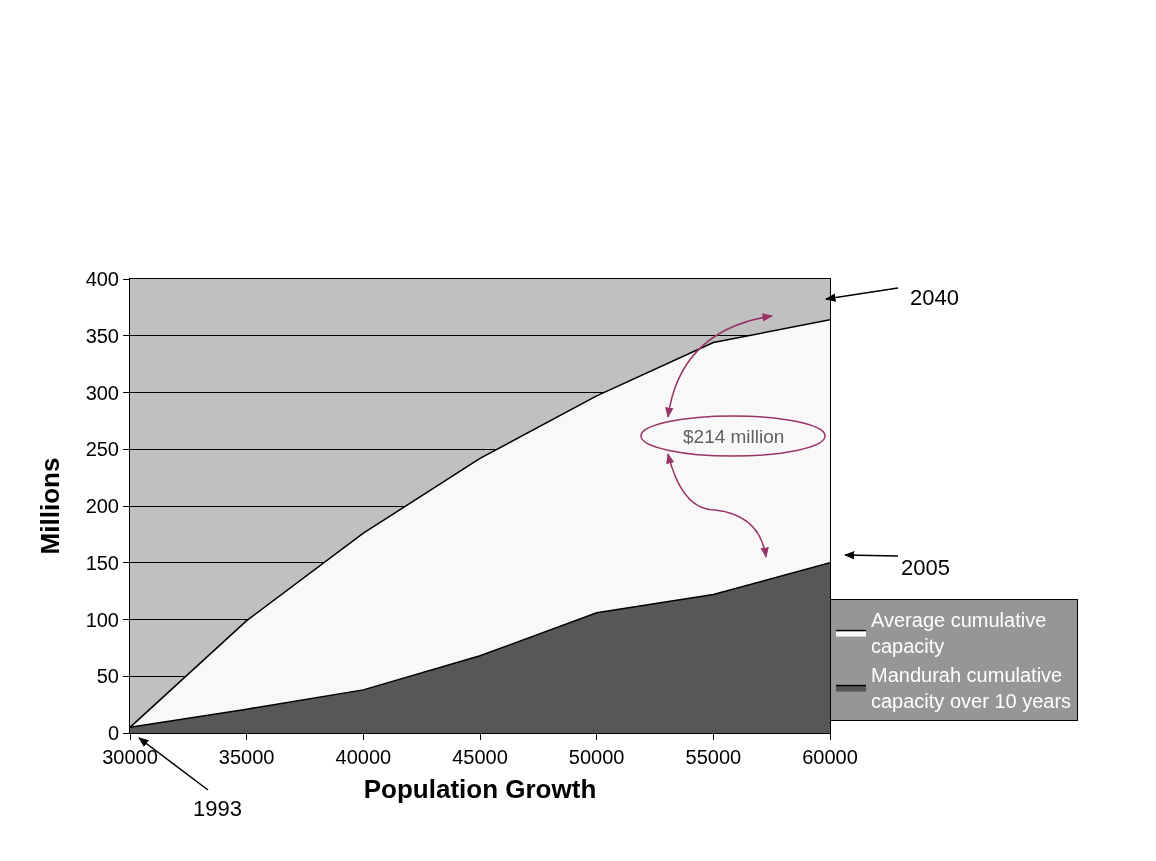 The height and width of the screenshot is (861, 1156). What do you see at coordinates (217, 808) in the screenshot?
I see `text: 1993` at bounding box center [217, 808].